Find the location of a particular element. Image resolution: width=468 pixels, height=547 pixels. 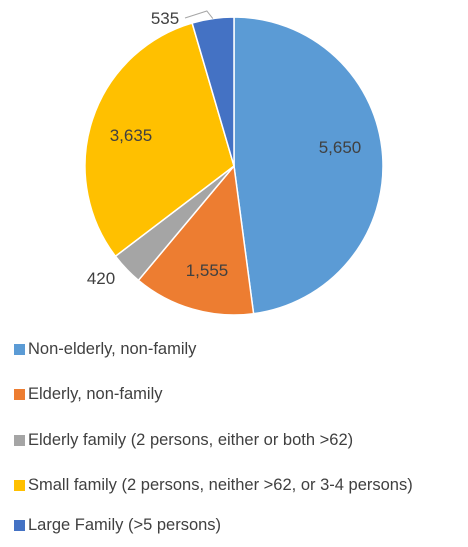

legend-swatch-elderly-family is located at coordinates (19, 440).